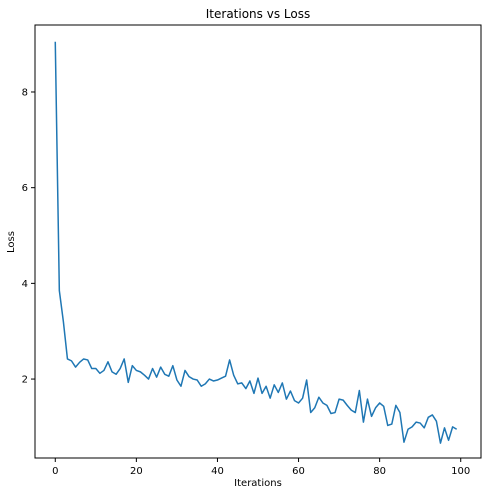 The image size is (488, 496). I want to click on y-axis-label: Loss, so click(11, 242).